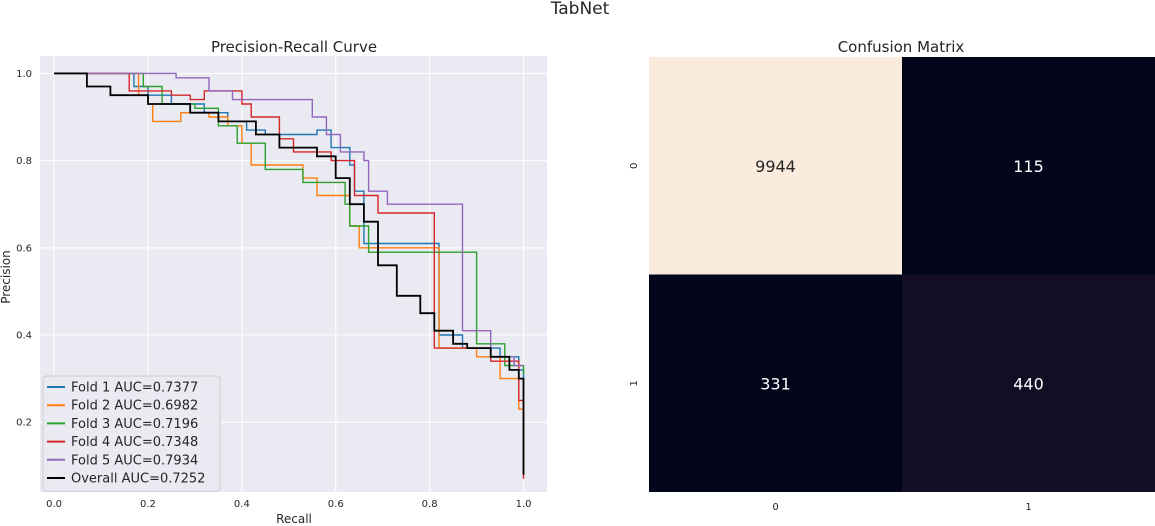  What do you see at coordinates (134, 424) in the screenshot?
I see `pr-legend-label: Fold 3 AUC=0.7196` at bounding box center [134, 424].